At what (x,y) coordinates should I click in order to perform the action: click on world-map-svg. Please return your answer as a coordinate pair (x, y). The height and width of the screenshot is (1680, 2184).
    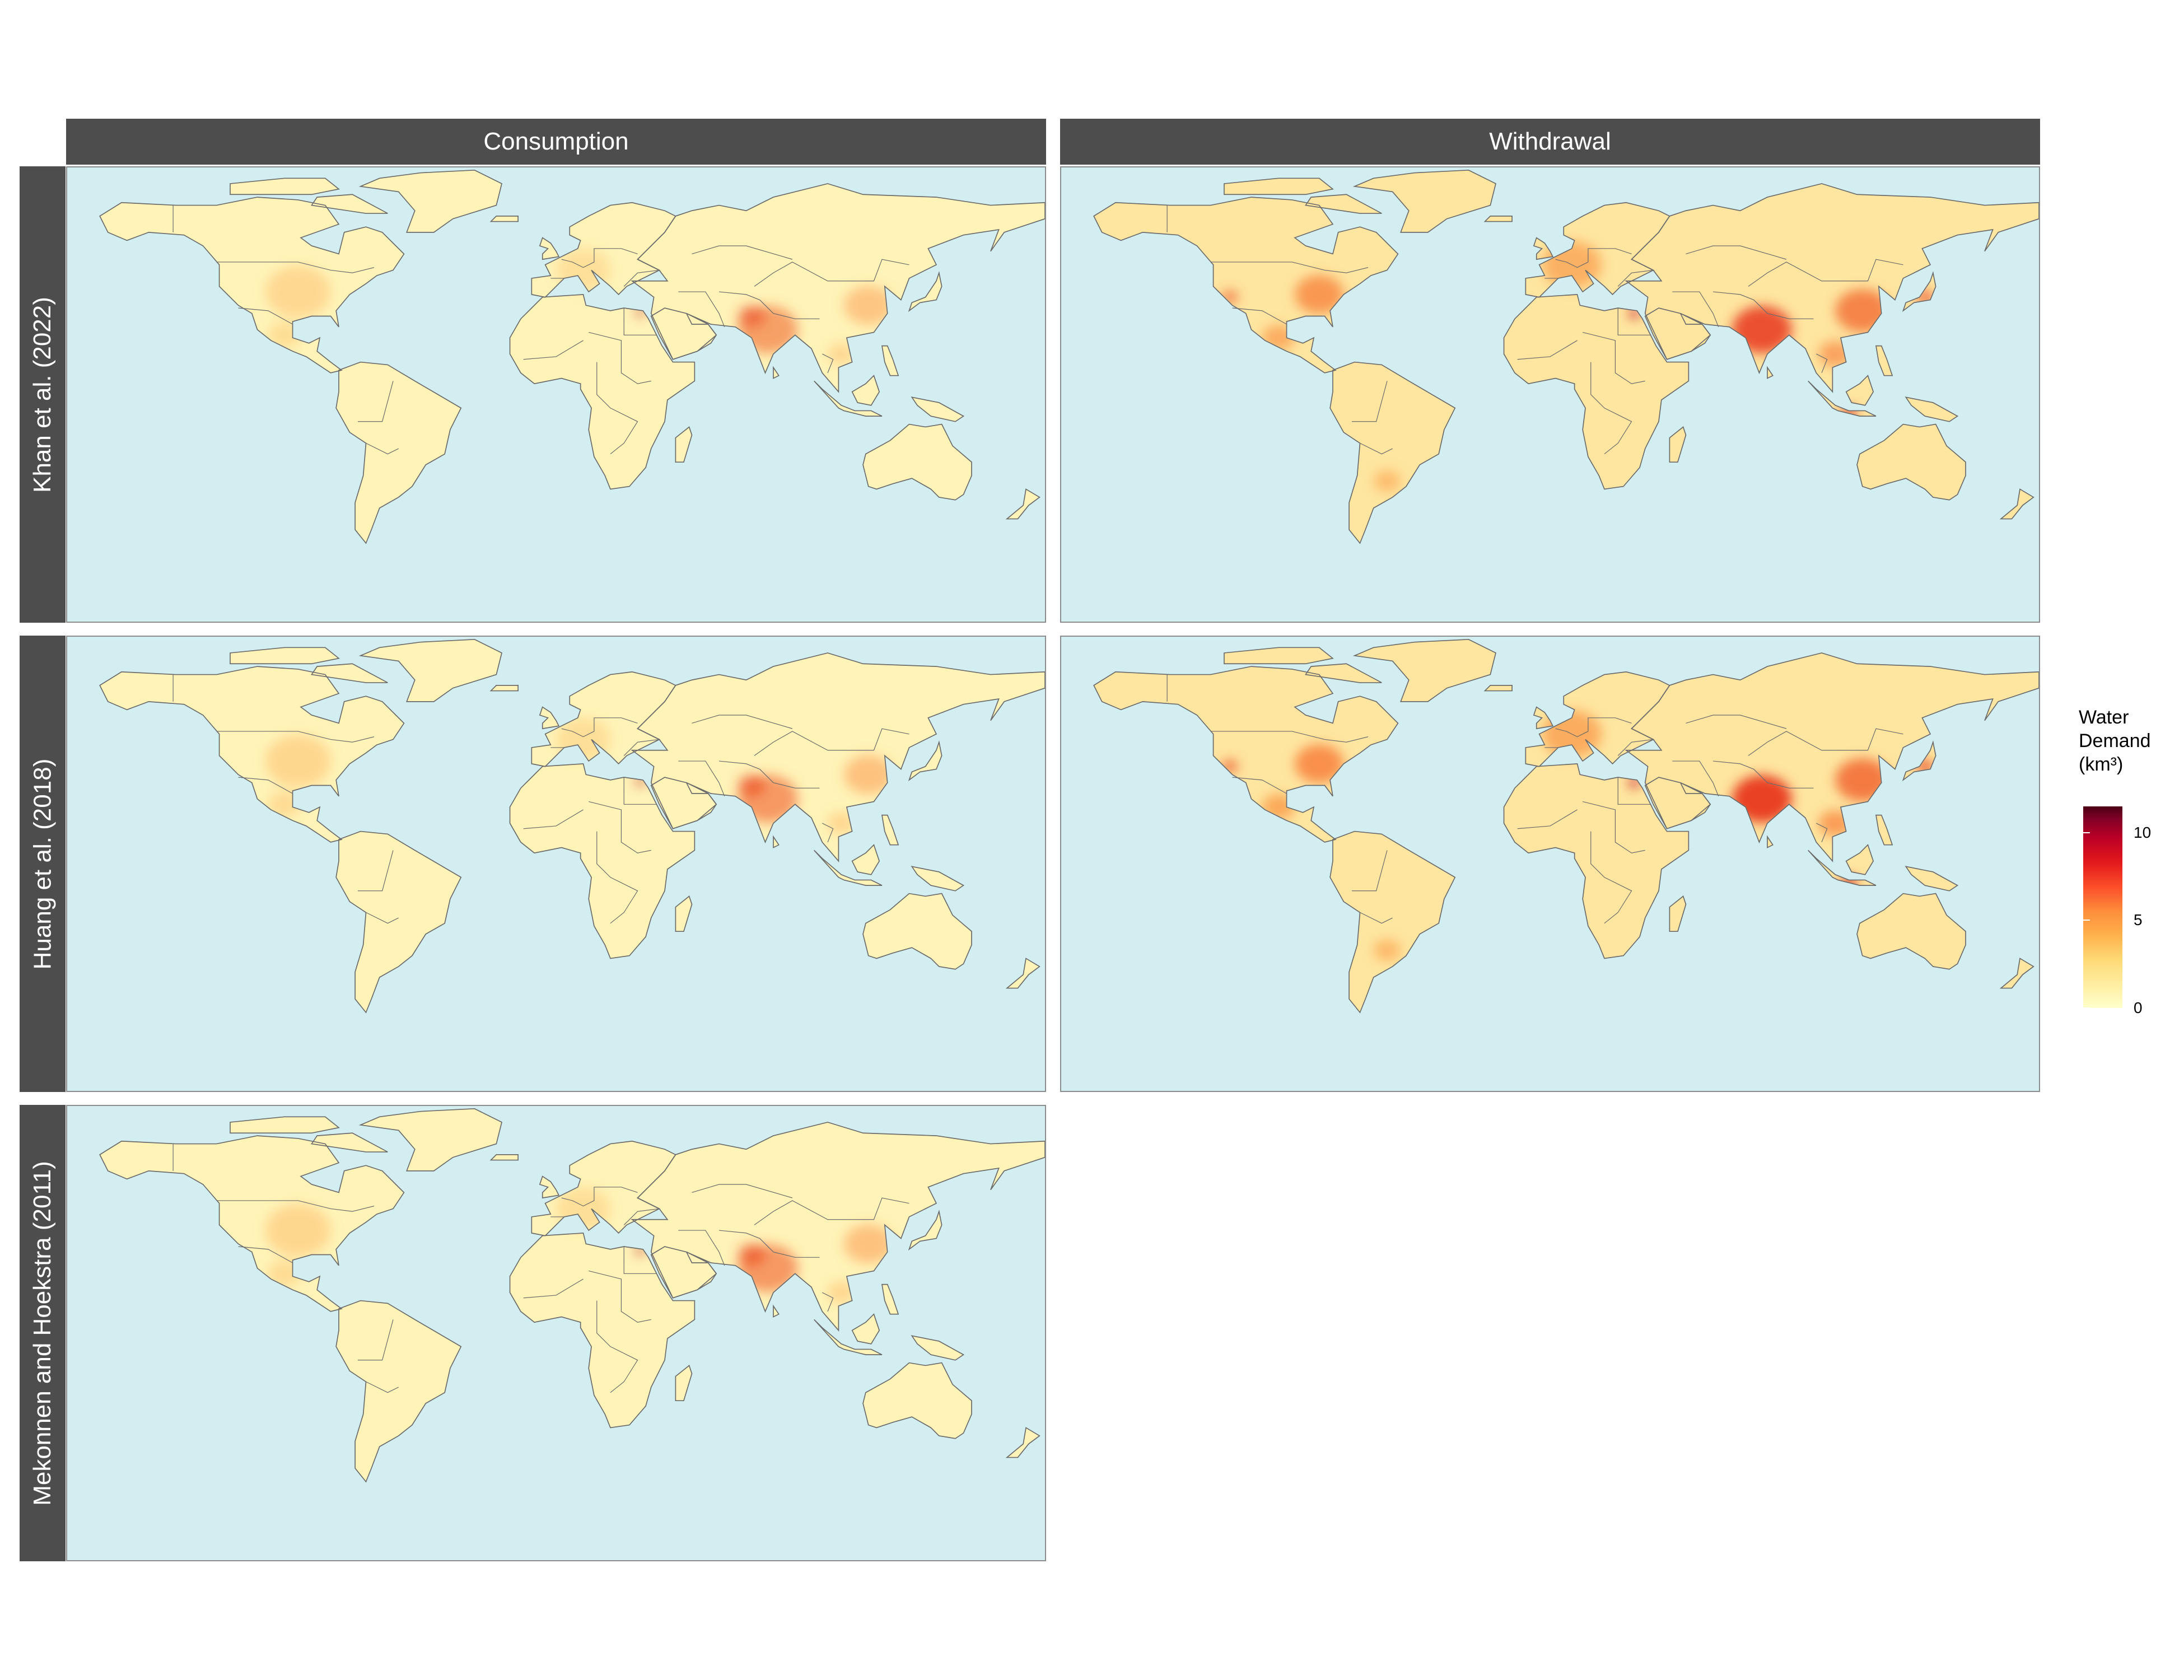
    Looking at the image, I should click on (572, 357).